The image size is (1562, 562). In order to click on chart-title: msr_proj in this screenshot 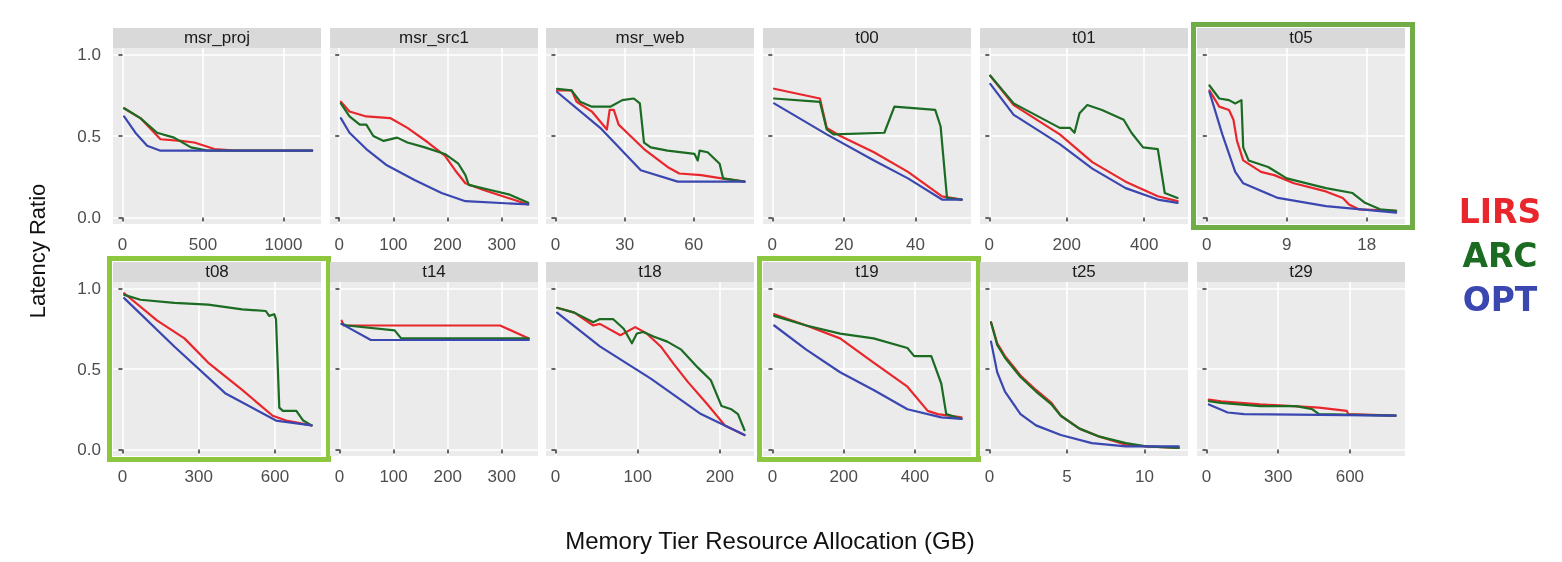, I will do `click(217, 38)`.